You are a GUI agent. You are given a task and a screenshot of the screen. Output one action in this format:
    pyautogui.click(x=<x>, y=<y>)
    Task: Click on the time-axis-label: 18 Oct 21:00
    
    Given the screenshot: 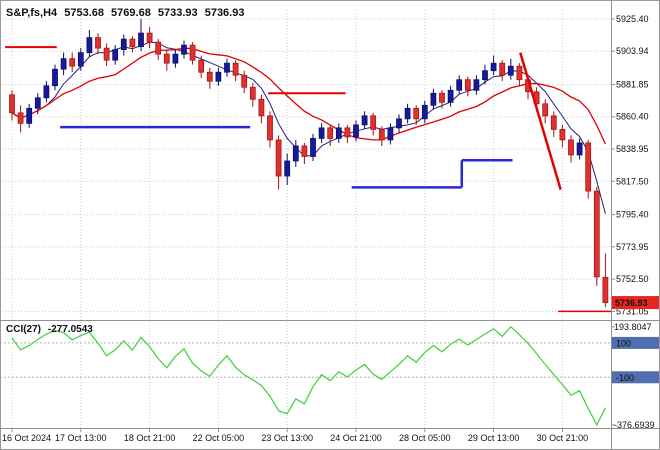 What is the action you would take?
    pyautogui.click(x=150, y=438)
    